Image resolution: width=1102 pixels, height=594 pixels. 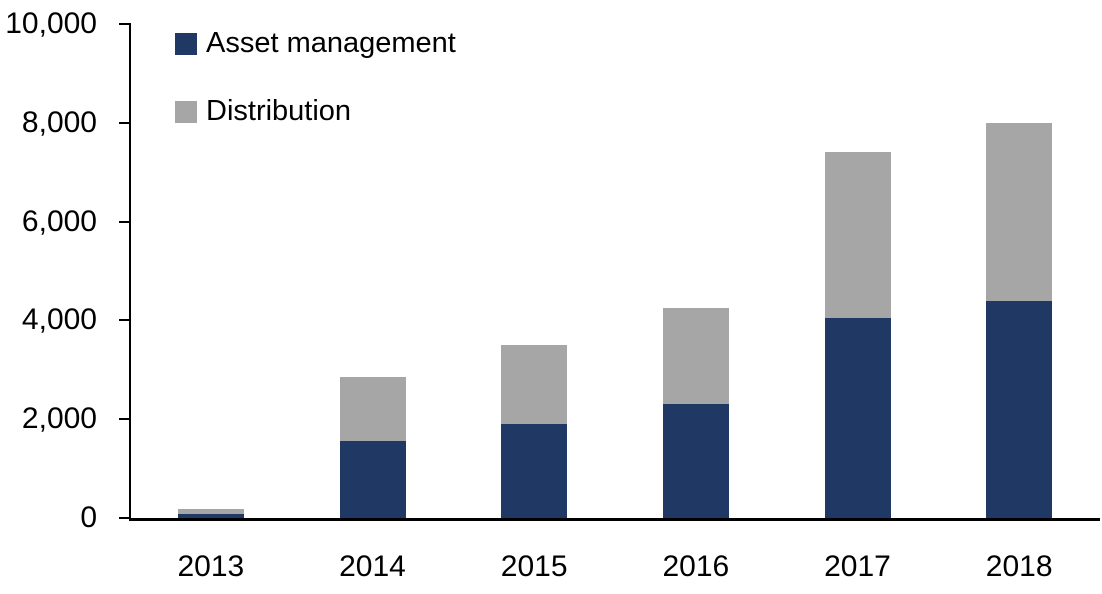 I want to click on bar-segment-distribution-2018, so click(x=1019, y=211).